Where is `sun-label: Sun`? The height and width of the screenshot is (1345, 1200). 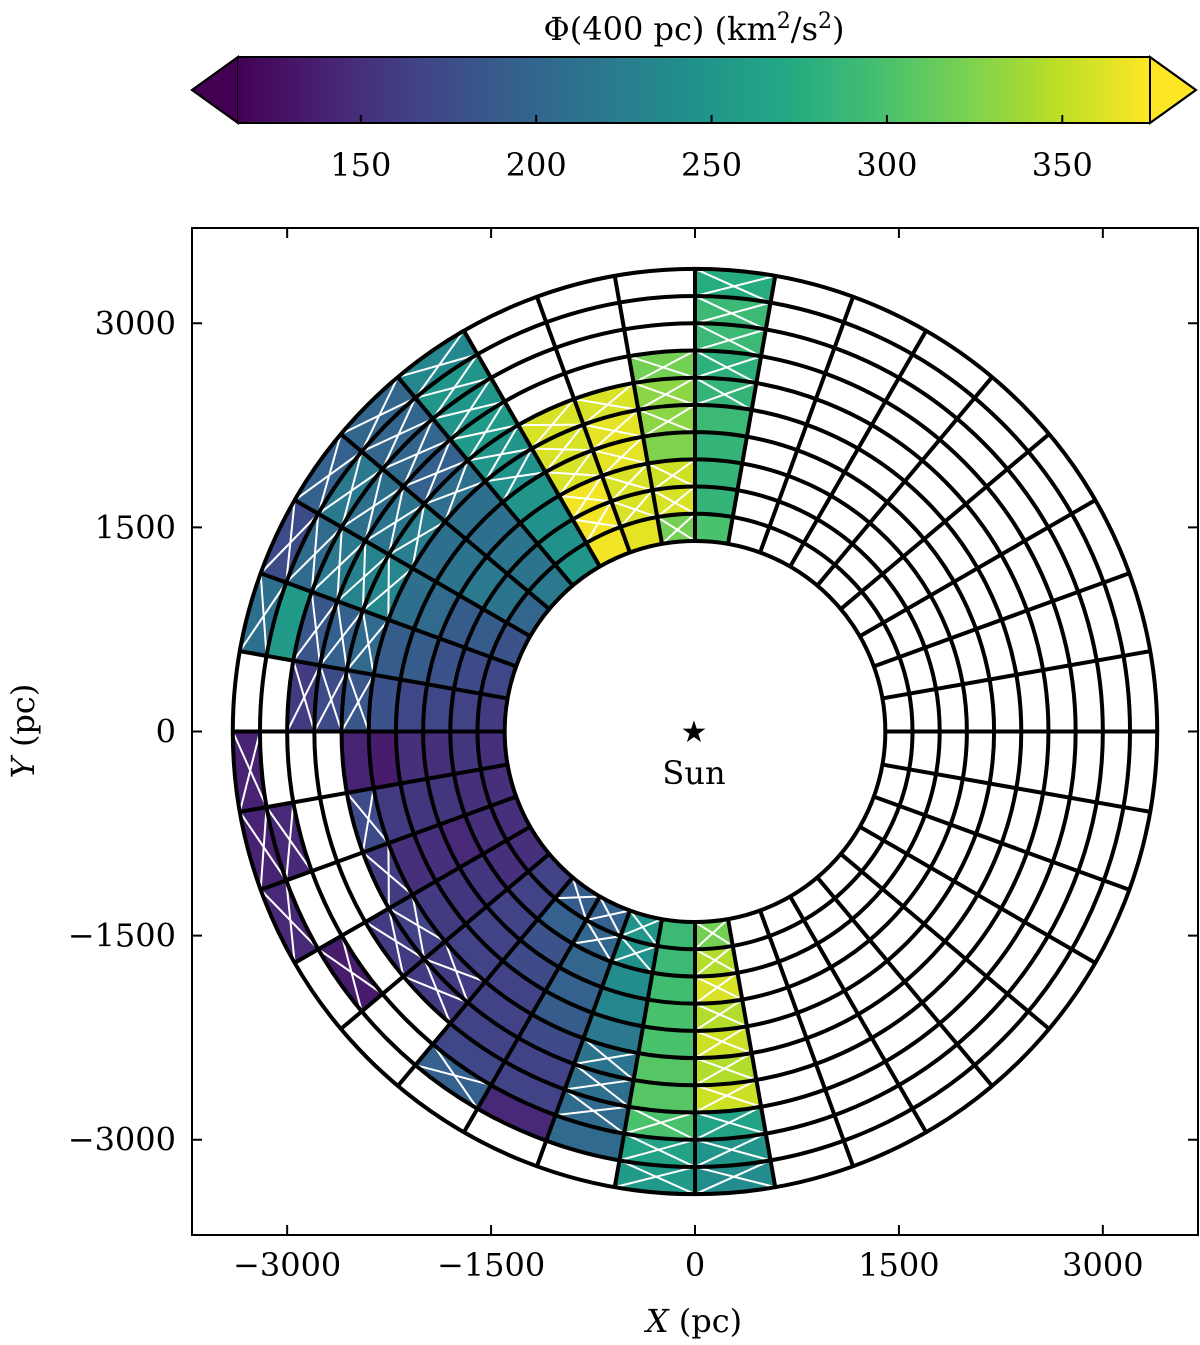
sun-label: Sun is located at coordinates (693, 773).